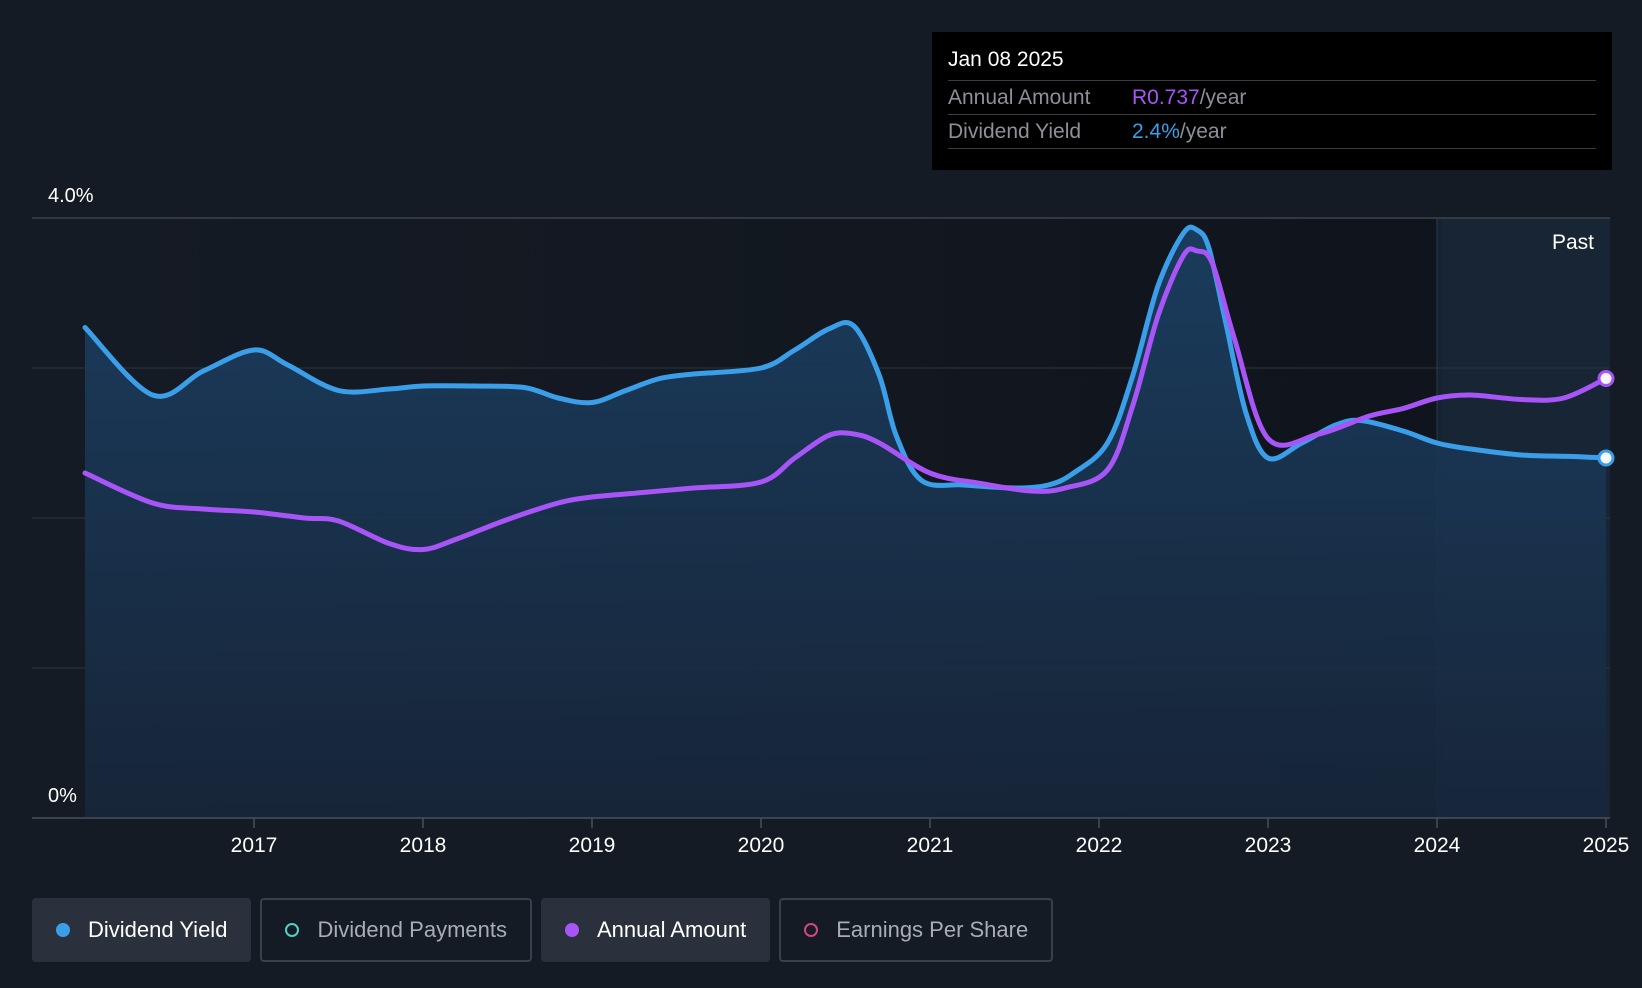  I want to click on legend-annual-amount-button: Annual Amount, so click(655, 930).